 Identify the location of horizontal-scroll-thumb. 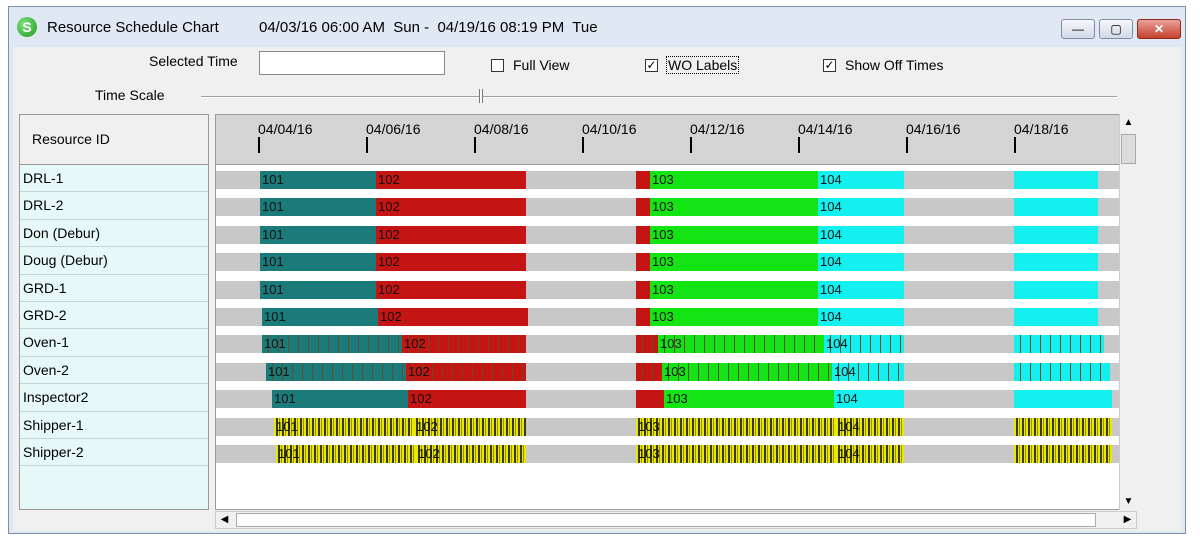
(666, 520).